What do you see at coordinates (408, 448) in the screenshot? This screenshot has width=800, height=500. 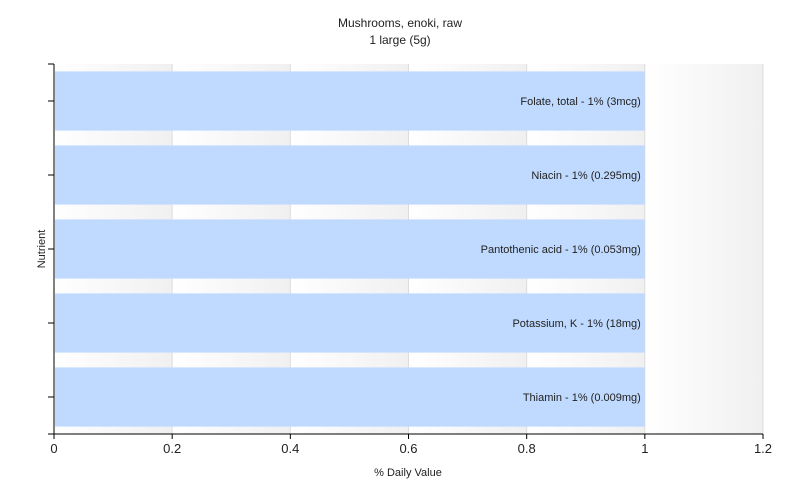 I see `x-tick-label: 0.6` at bounding box center [408, 448].